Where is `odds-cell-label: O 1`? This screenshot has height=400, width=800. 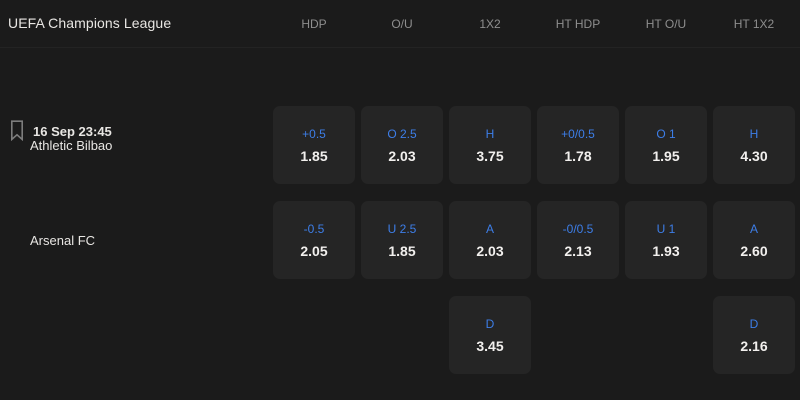 odds-cell-label: O 1 is located at coordinates (666, 133).